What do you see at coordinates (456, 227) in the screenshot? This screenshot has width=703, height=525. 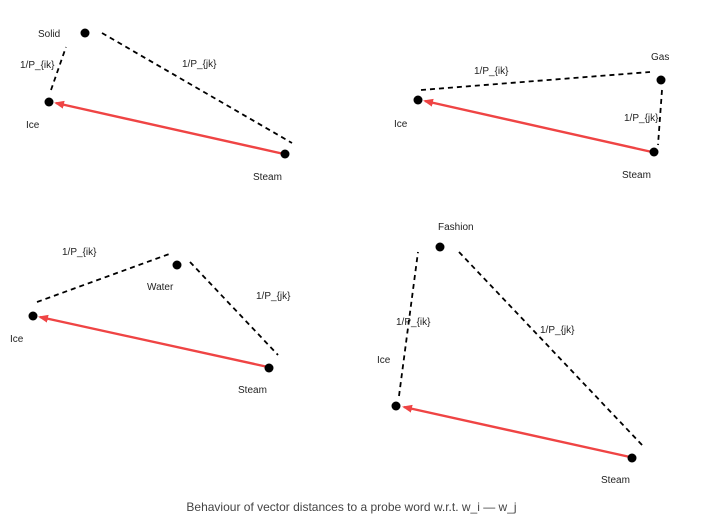 I see `label-fashion: Fashion` at bounding box center [456, 227].